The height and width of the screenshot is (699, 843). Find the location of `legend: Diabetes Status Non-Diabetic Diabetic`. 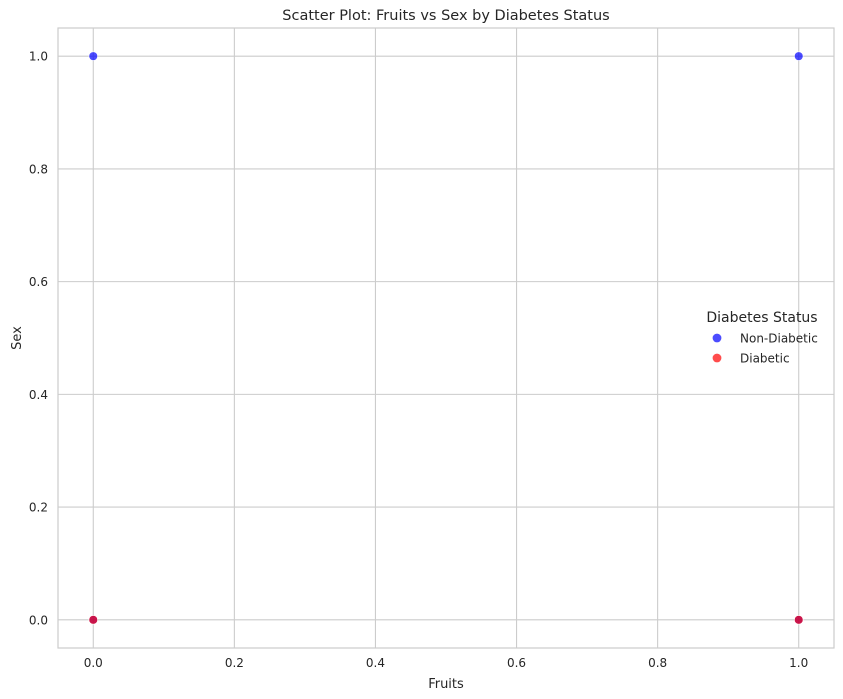

legend: Diabetes Status Non-Diabetic Diabetic is located at coordinates (761, 338).